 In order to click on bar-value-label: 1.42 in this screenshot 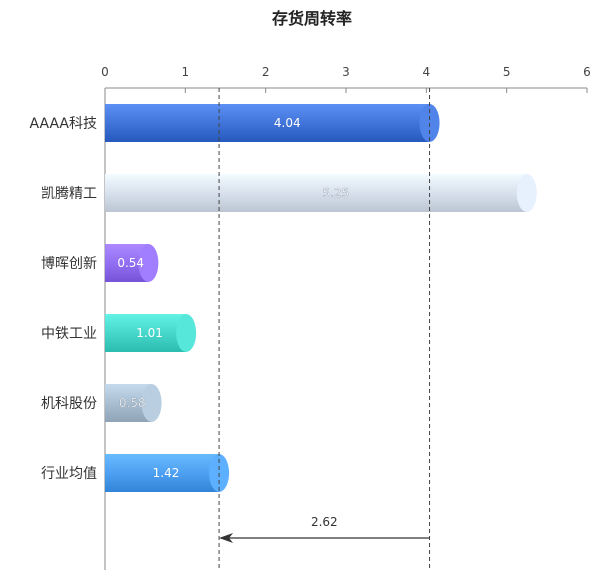, I will do `click(166, 473)`.